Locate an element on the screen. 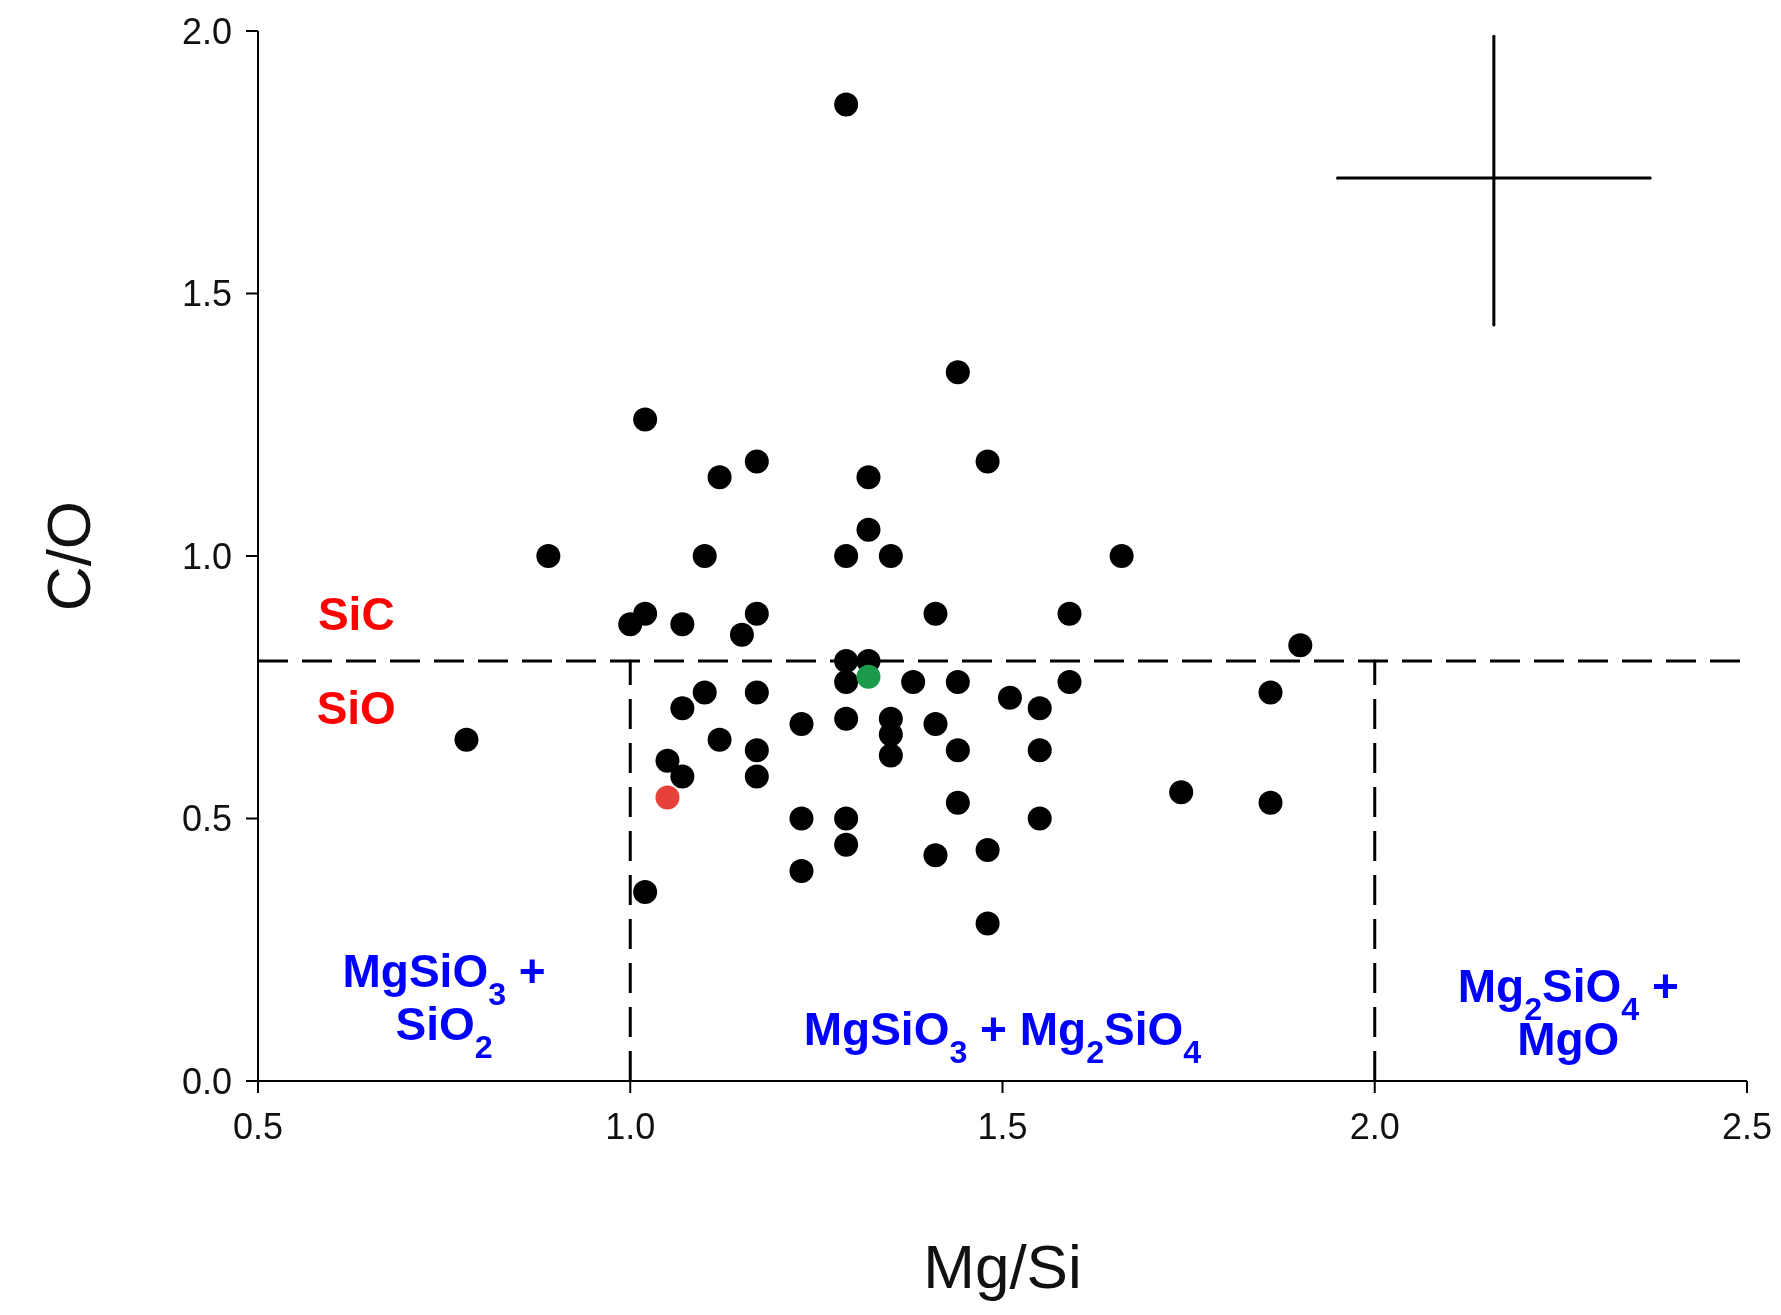  x-tick-label: 2.5 is located at coordinates (1747, 1126).